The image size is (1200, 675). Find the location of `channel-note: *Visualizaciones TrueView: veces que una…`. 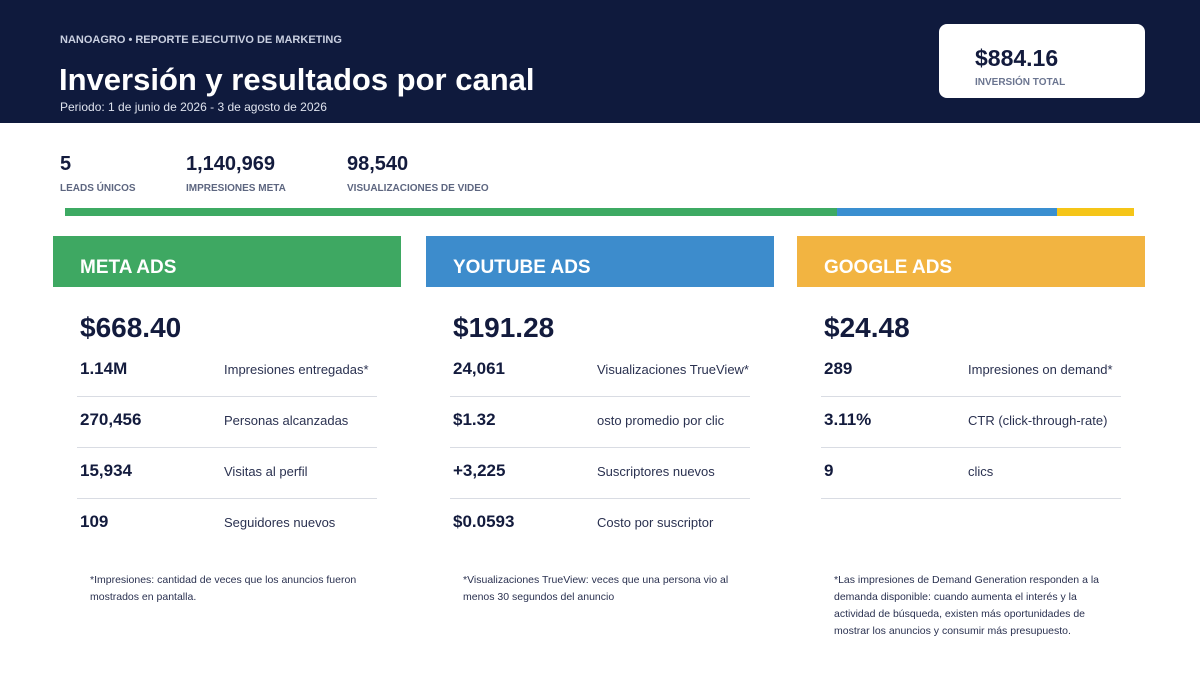

channel-note: *Visualizaciones TrueView: veces que una… is located at coordinates (596, 588).